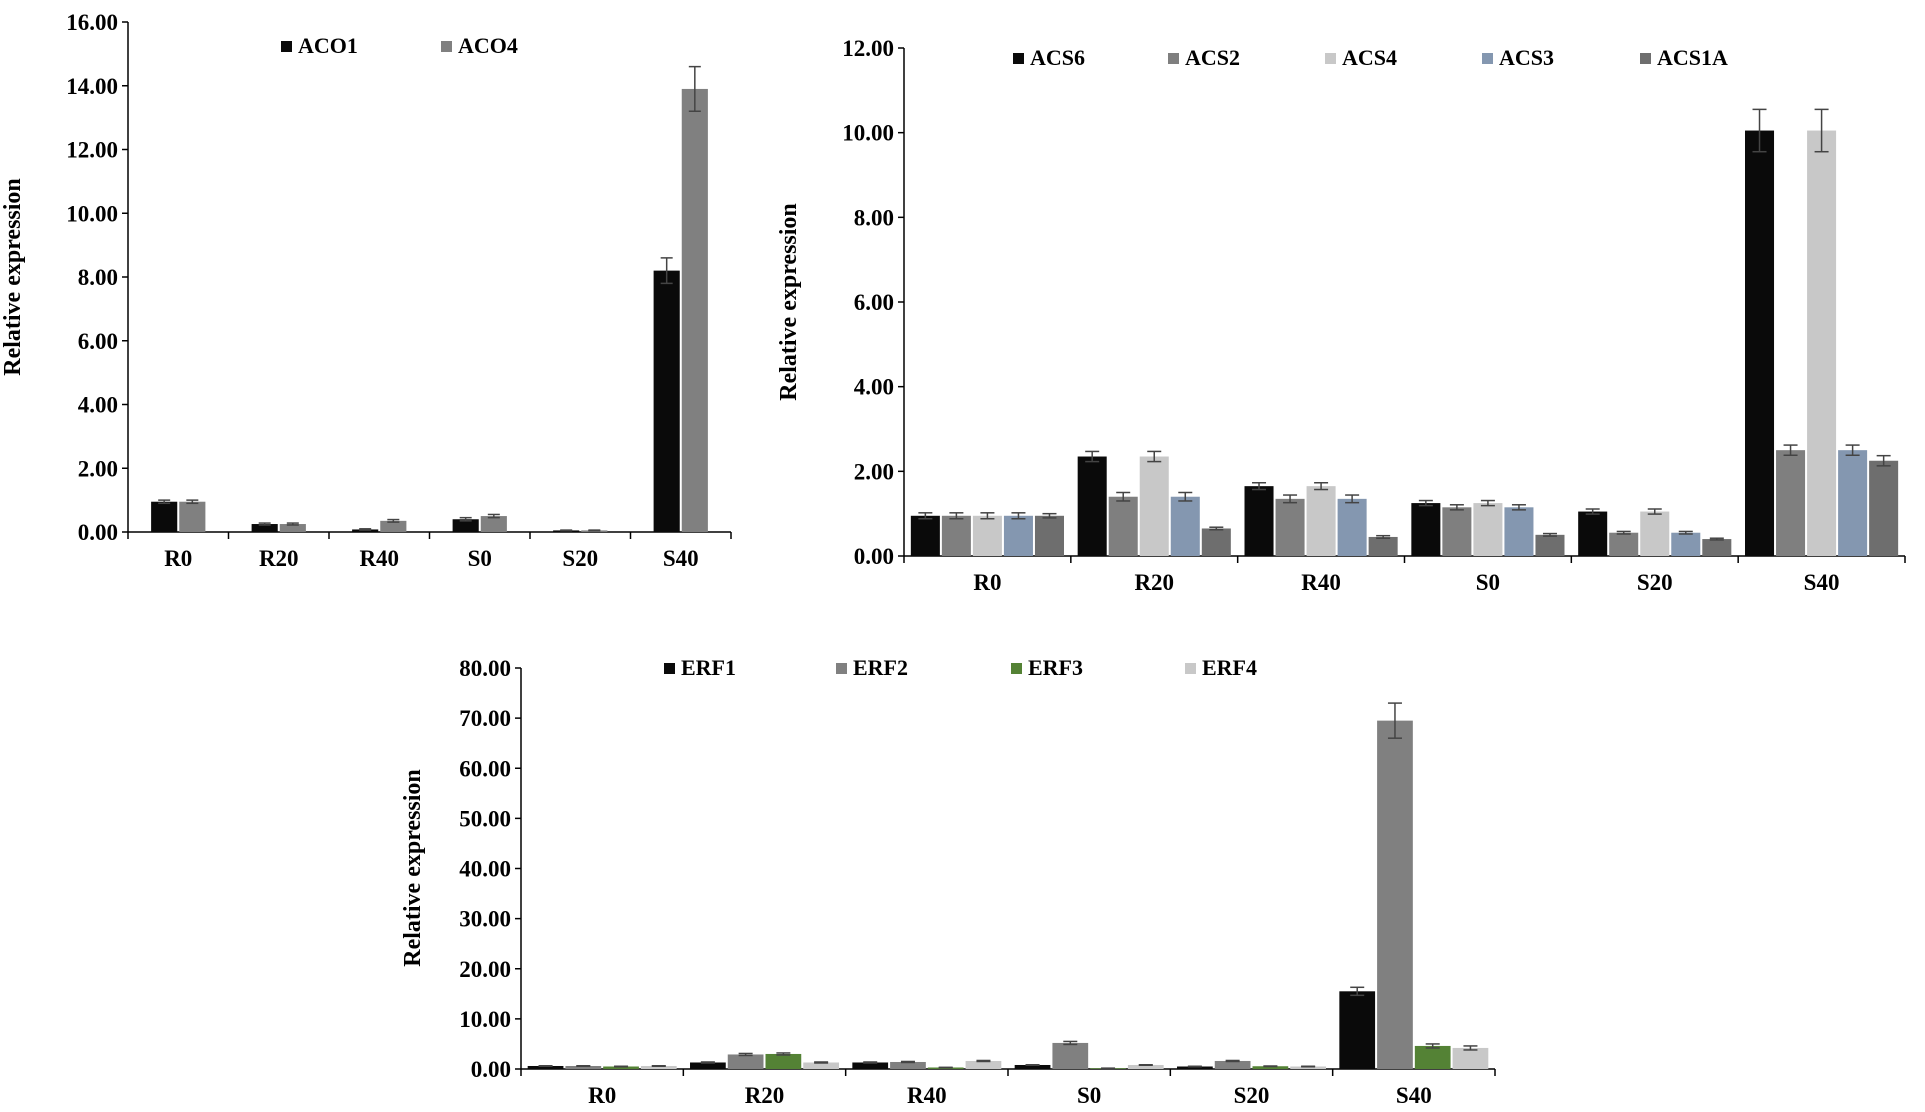  What do you see at coordinates (488, 45) in the screenshot?
I see `legend-label-aco4: ACO4` at bounding box center [488, 45].